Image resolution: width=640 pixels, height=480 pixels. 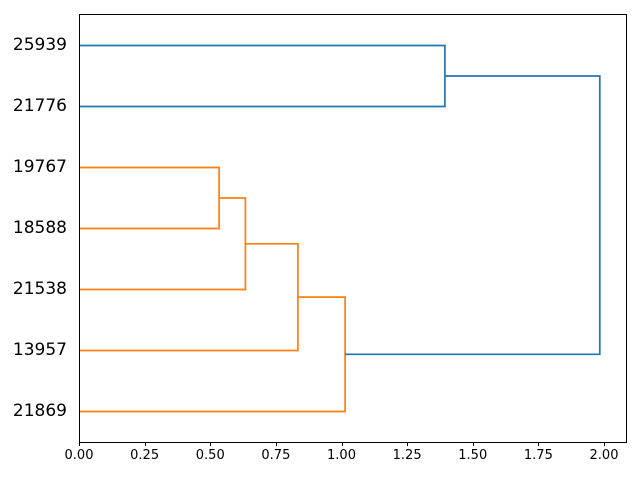 What do you see at coordinates (604, 455) in the screenshot?
I see `x-tick-label: 2.00` at bounding box center [604, 455].